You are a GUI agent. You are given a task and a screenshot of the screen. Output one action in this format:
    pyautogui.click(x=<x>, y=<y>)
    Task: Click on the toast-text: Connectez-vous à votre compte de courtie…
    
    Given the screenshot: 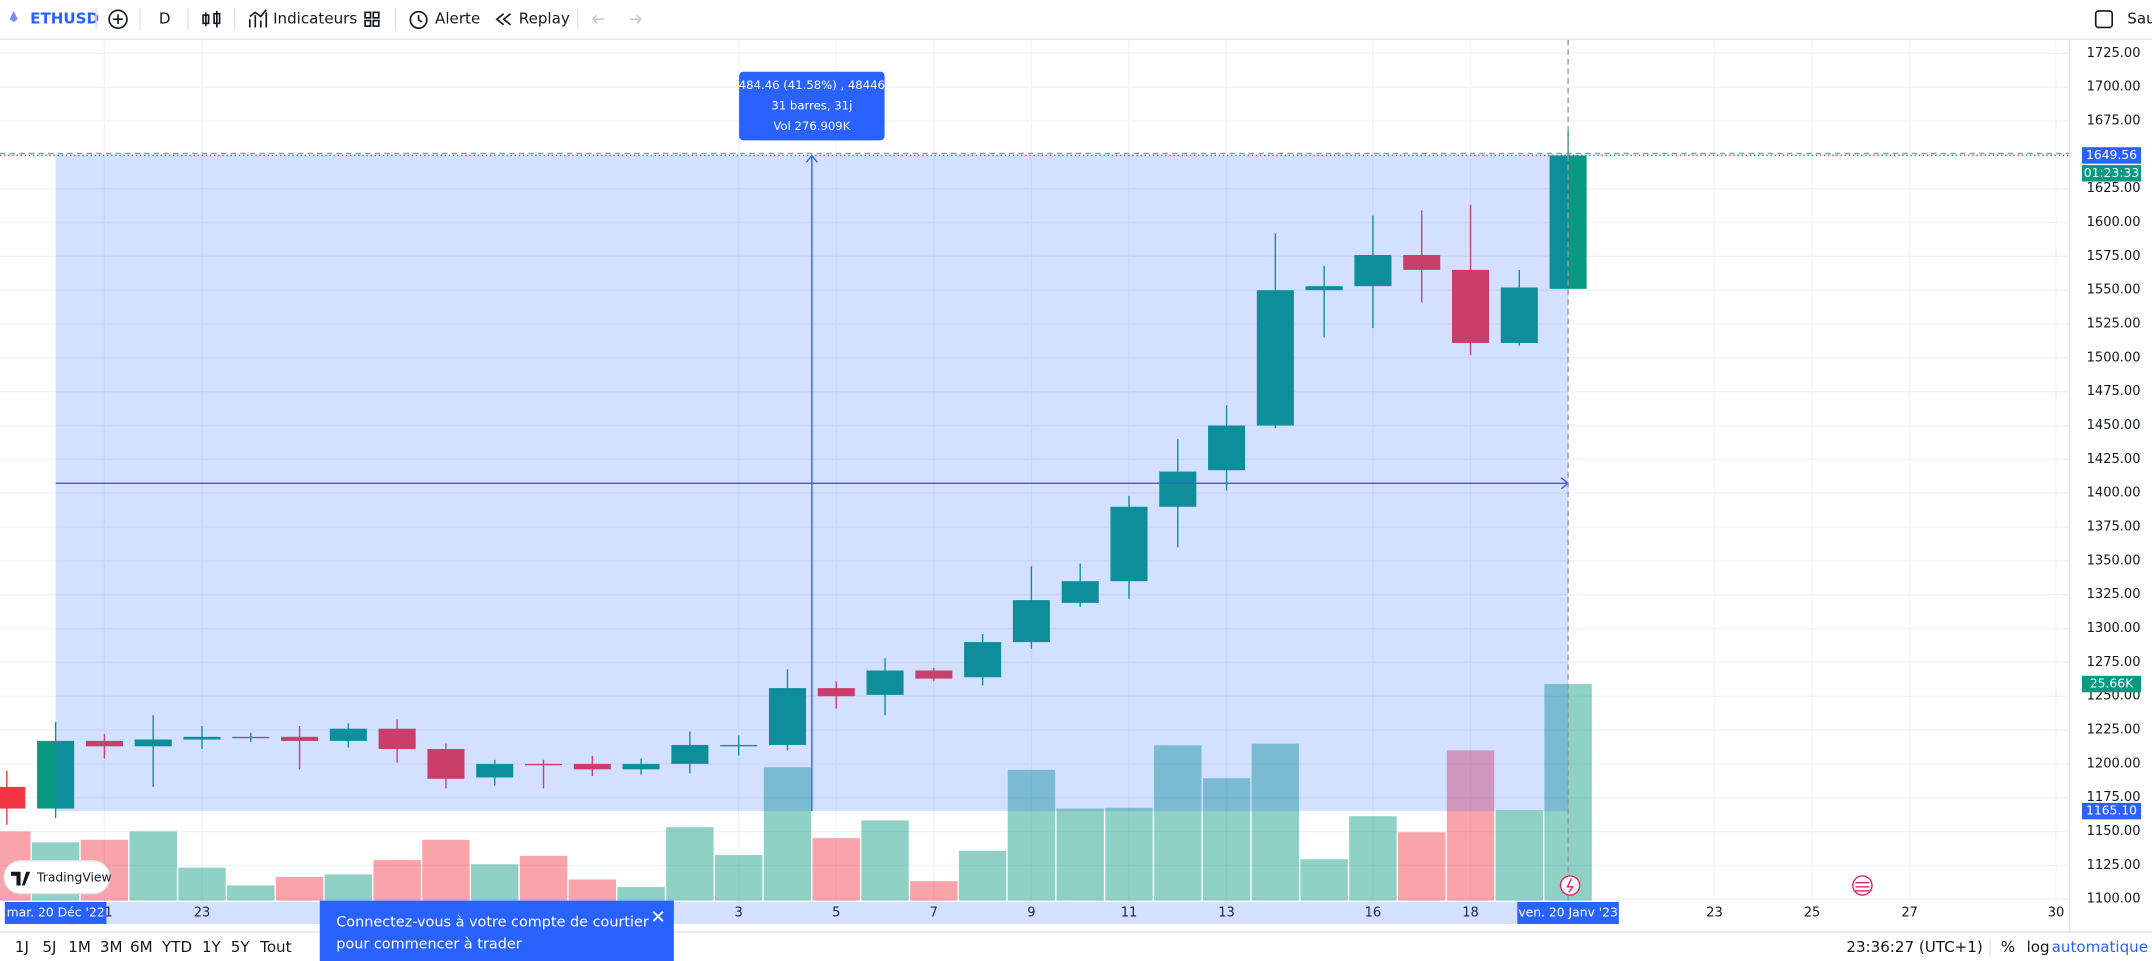 What is the action you would take?
    pyautogui.click(x=492, y=923)
    